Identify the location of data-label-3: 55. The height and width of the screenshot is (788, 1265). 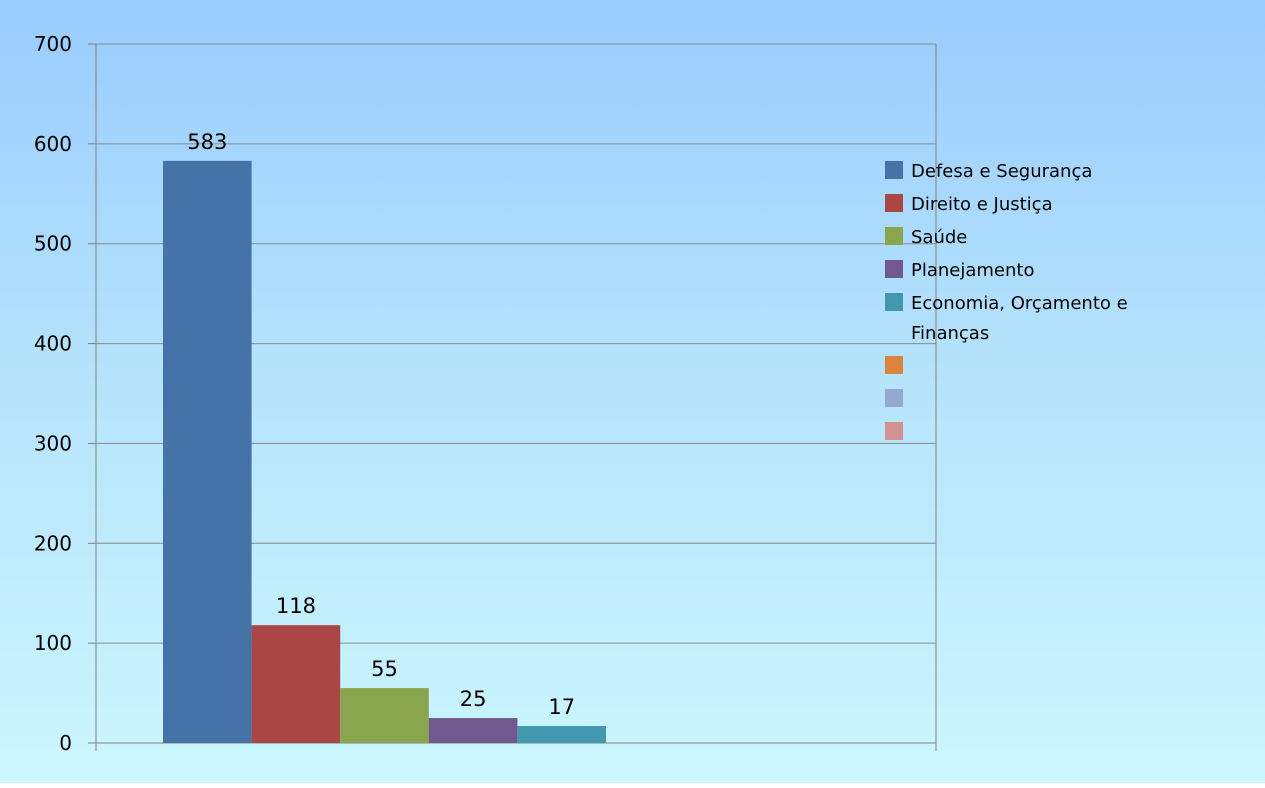
(384, 669).